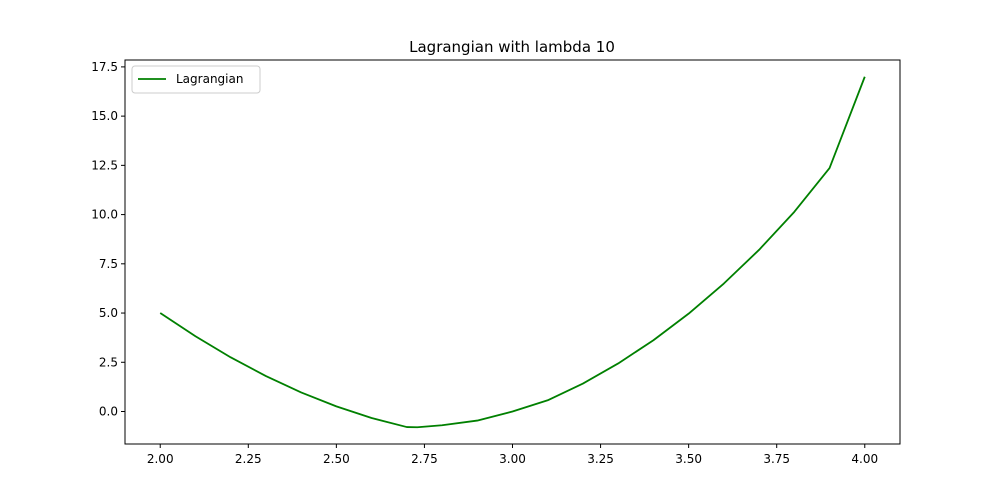  What do you see at coordinates (776, 459) in the screenshot?
I see `x-tick-label: 3.75` at bounding box center [776, 459].